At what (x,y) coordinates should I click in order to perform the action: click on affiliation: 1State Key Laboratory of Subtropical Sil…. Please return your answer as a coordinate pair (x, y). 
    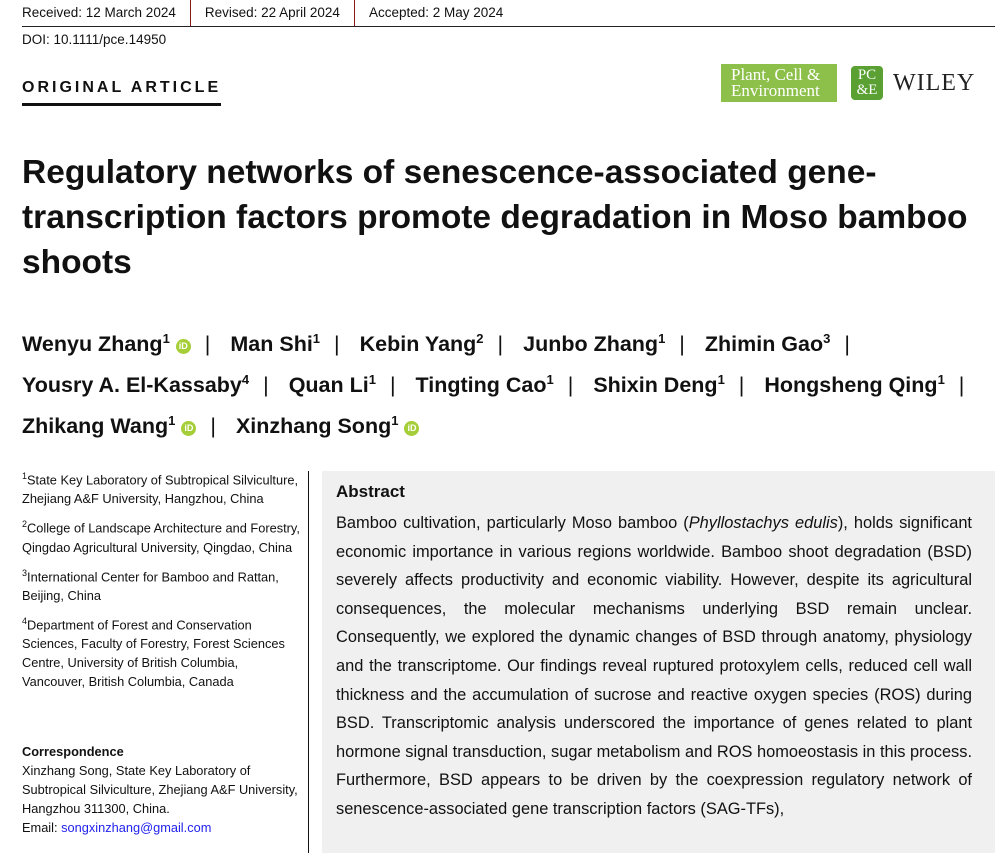
    Looking at the image, I should click on (162, 487).